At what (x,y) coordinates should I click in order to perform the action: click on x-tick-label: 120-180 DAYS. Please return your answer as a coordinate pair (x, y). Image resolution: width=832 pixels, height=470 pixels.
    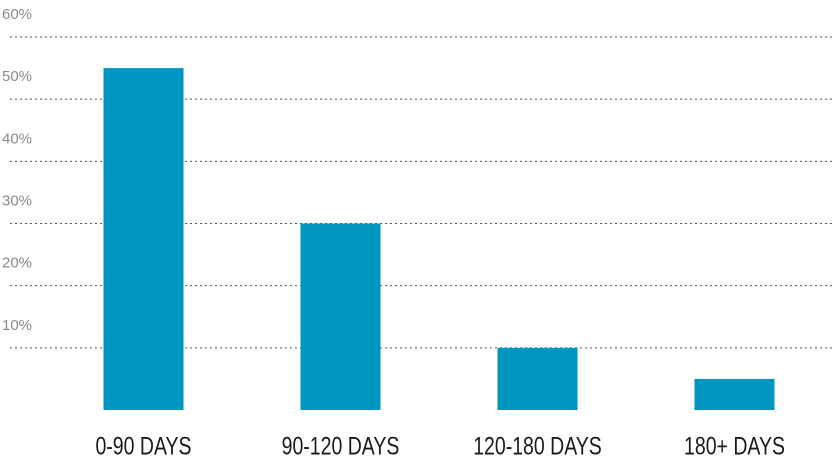
    Looking at the image, I should click on (537, 446).